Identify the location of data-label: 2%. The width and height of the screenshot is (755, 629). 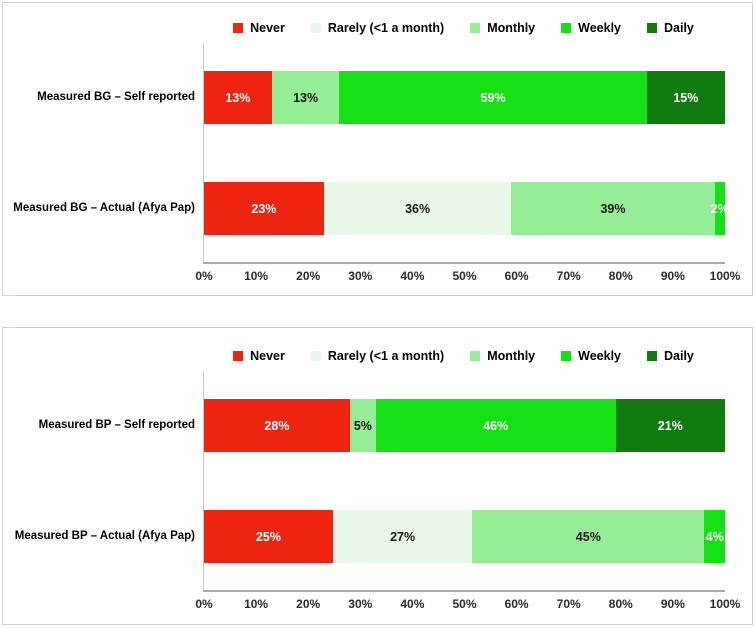
(719, 208).